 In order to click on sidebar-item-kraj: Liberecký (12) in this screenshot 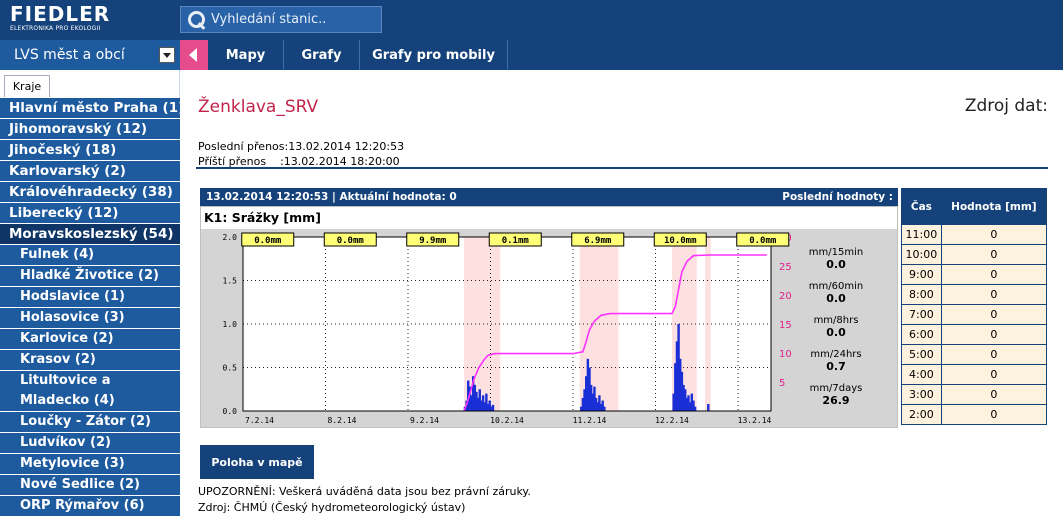, I will do `click(90, 213)`.